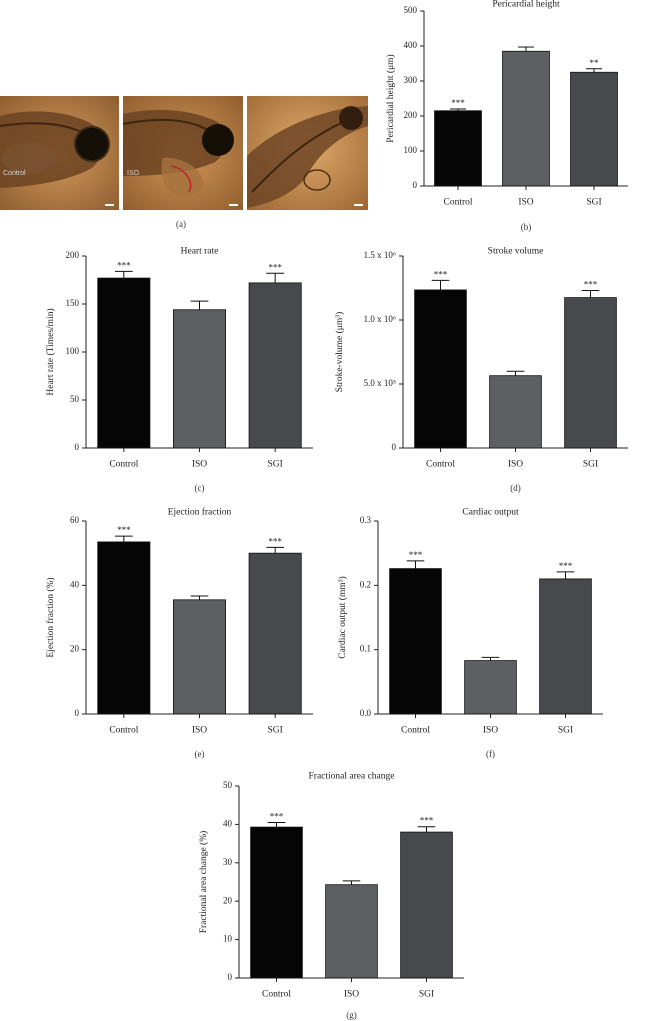 This screenshot has width=649, height=1021. What do you see at coordinates (595, 63) in the screenshot?
I see `significance-label: **` at bounding box center [595, 63].